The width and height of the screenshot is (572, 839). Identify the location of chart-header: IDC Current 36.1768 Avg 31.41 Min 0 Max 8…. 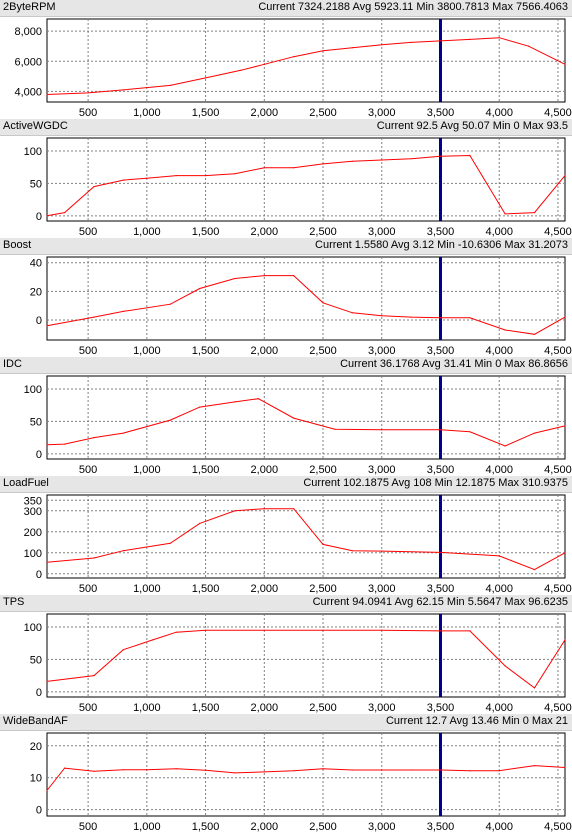
(286, 365).